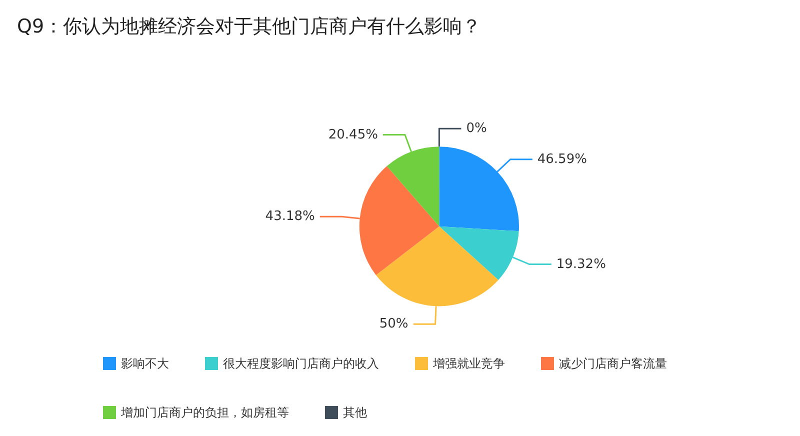 This screenshot has height=436, width=800. I want to click on data-label: 19.32%, so click(581, 264).